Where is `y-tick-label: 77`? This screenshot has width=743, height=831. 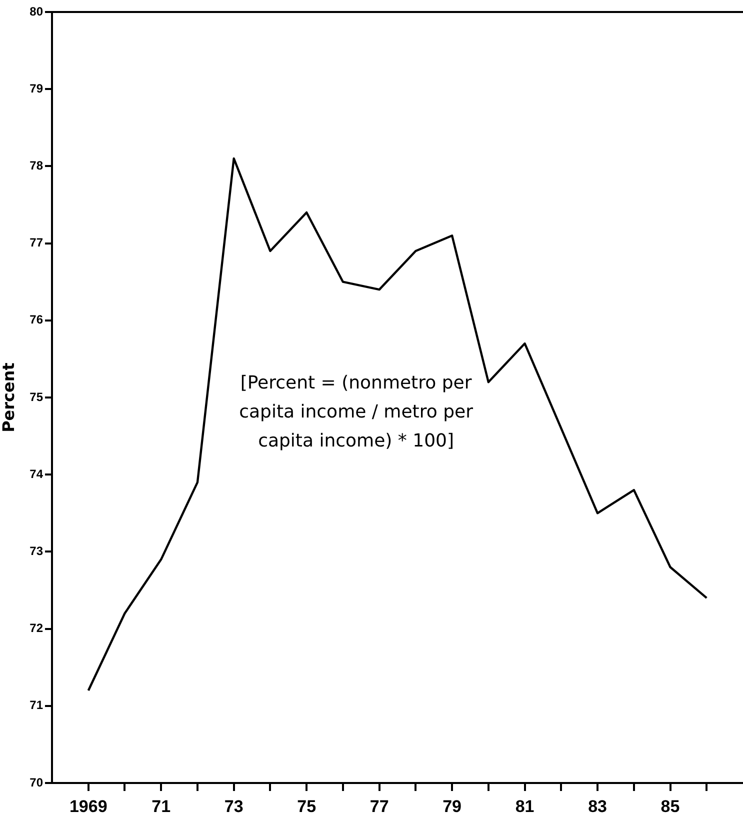 y-tick-label: 77 is located at coordinates (37, 243).